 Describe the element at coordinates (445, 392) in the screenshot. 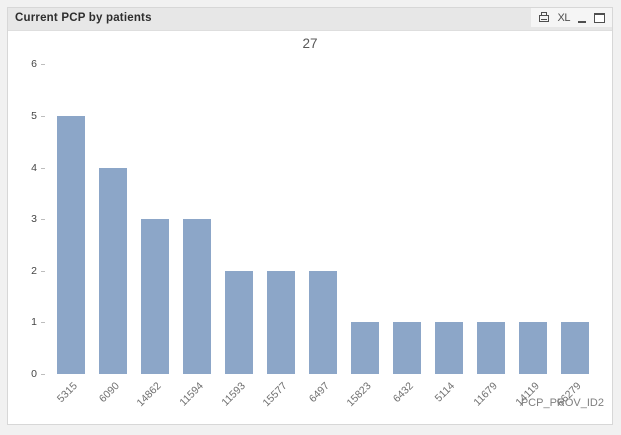

I see `x-axis-label: 5114` at that location.